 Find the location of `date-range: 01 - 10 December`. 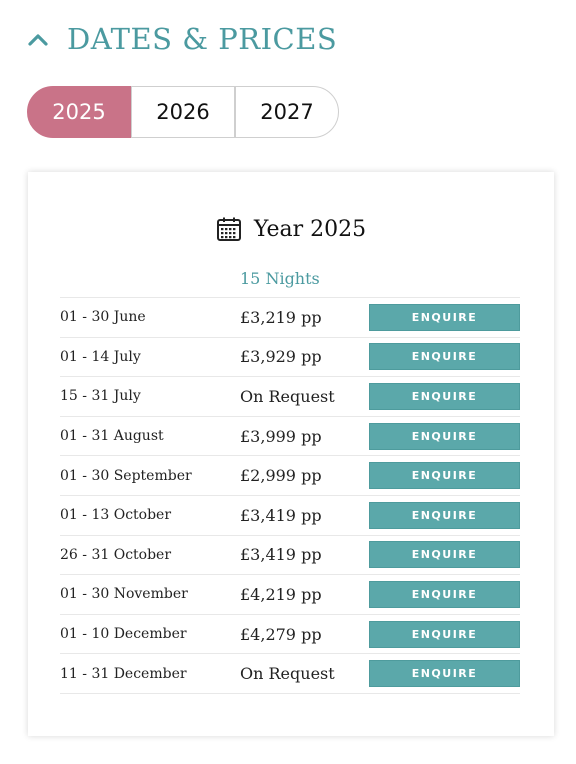

date-range: 01 - 10 December is located at coordinates (123, 634).